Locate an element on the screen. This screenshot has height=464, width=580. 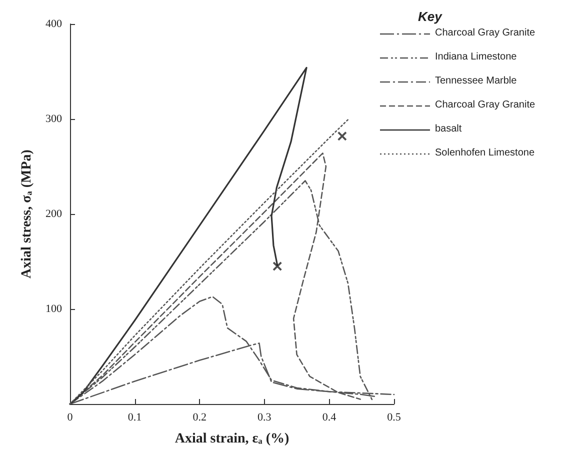
legend-label: Tennessee Marble is located at coordinates (476, 81).